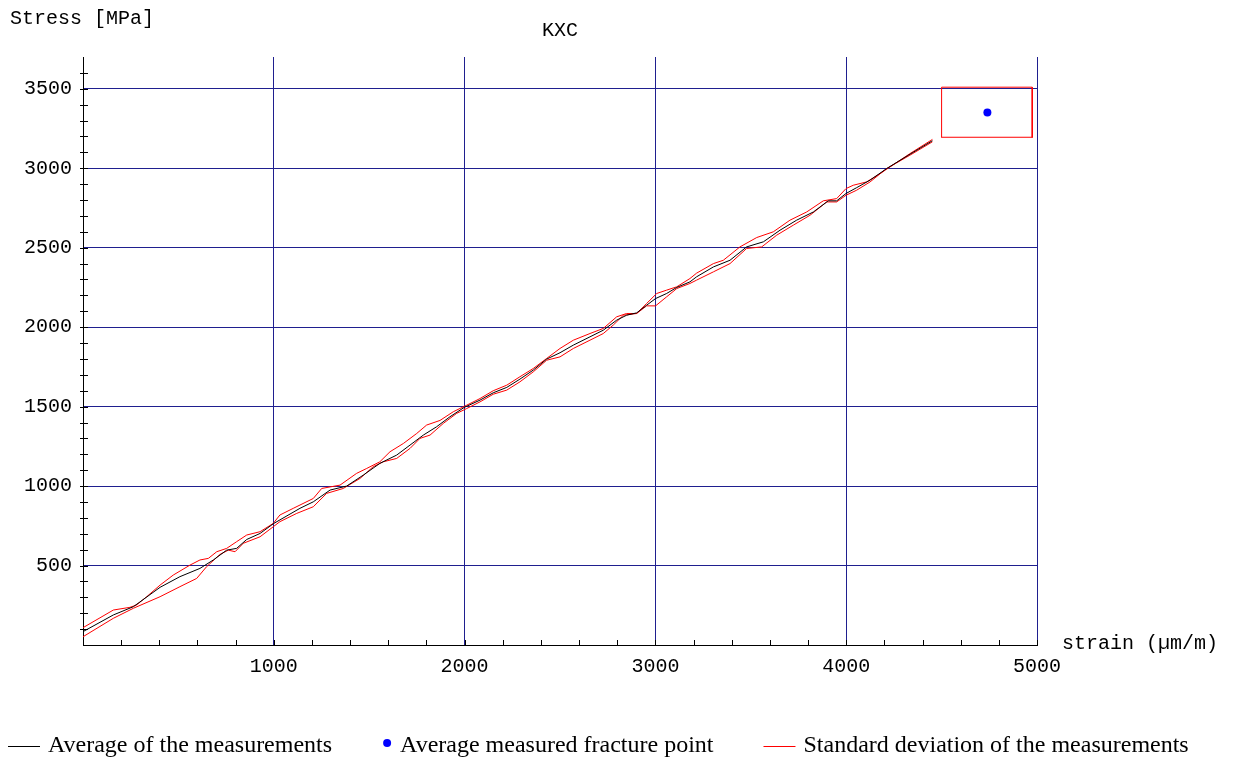 The width and height of the screenshot is (1237, 760). I want to click on y-tick-label: 1500, so click(47, 406).